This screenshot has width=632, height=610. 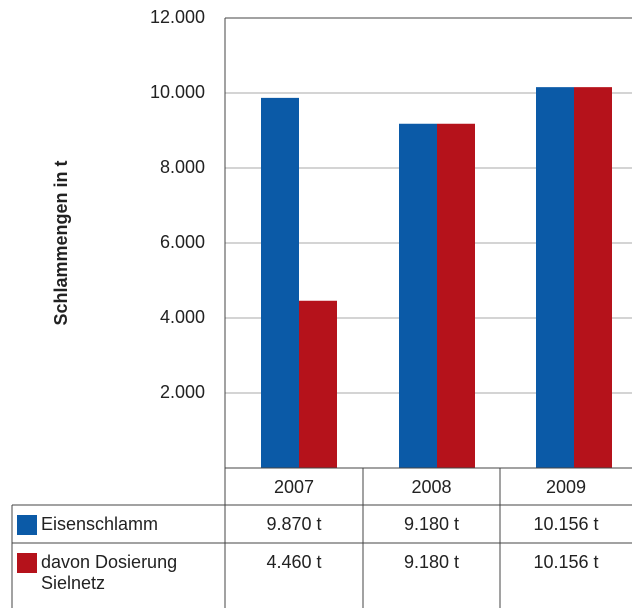 What do you see at coordinates (182, 317) in the screenshot?
I see `y-tick-label: 4.000` at bounding box center [182, 317].